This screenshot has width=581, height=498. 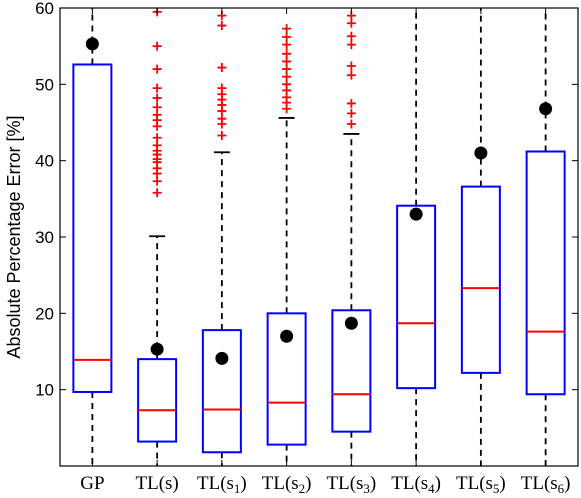 What do you see at coordinates (222, 484) in the screenshot?
I see `x-tick-label: TL(s1)` at bounding box center [222, 484].